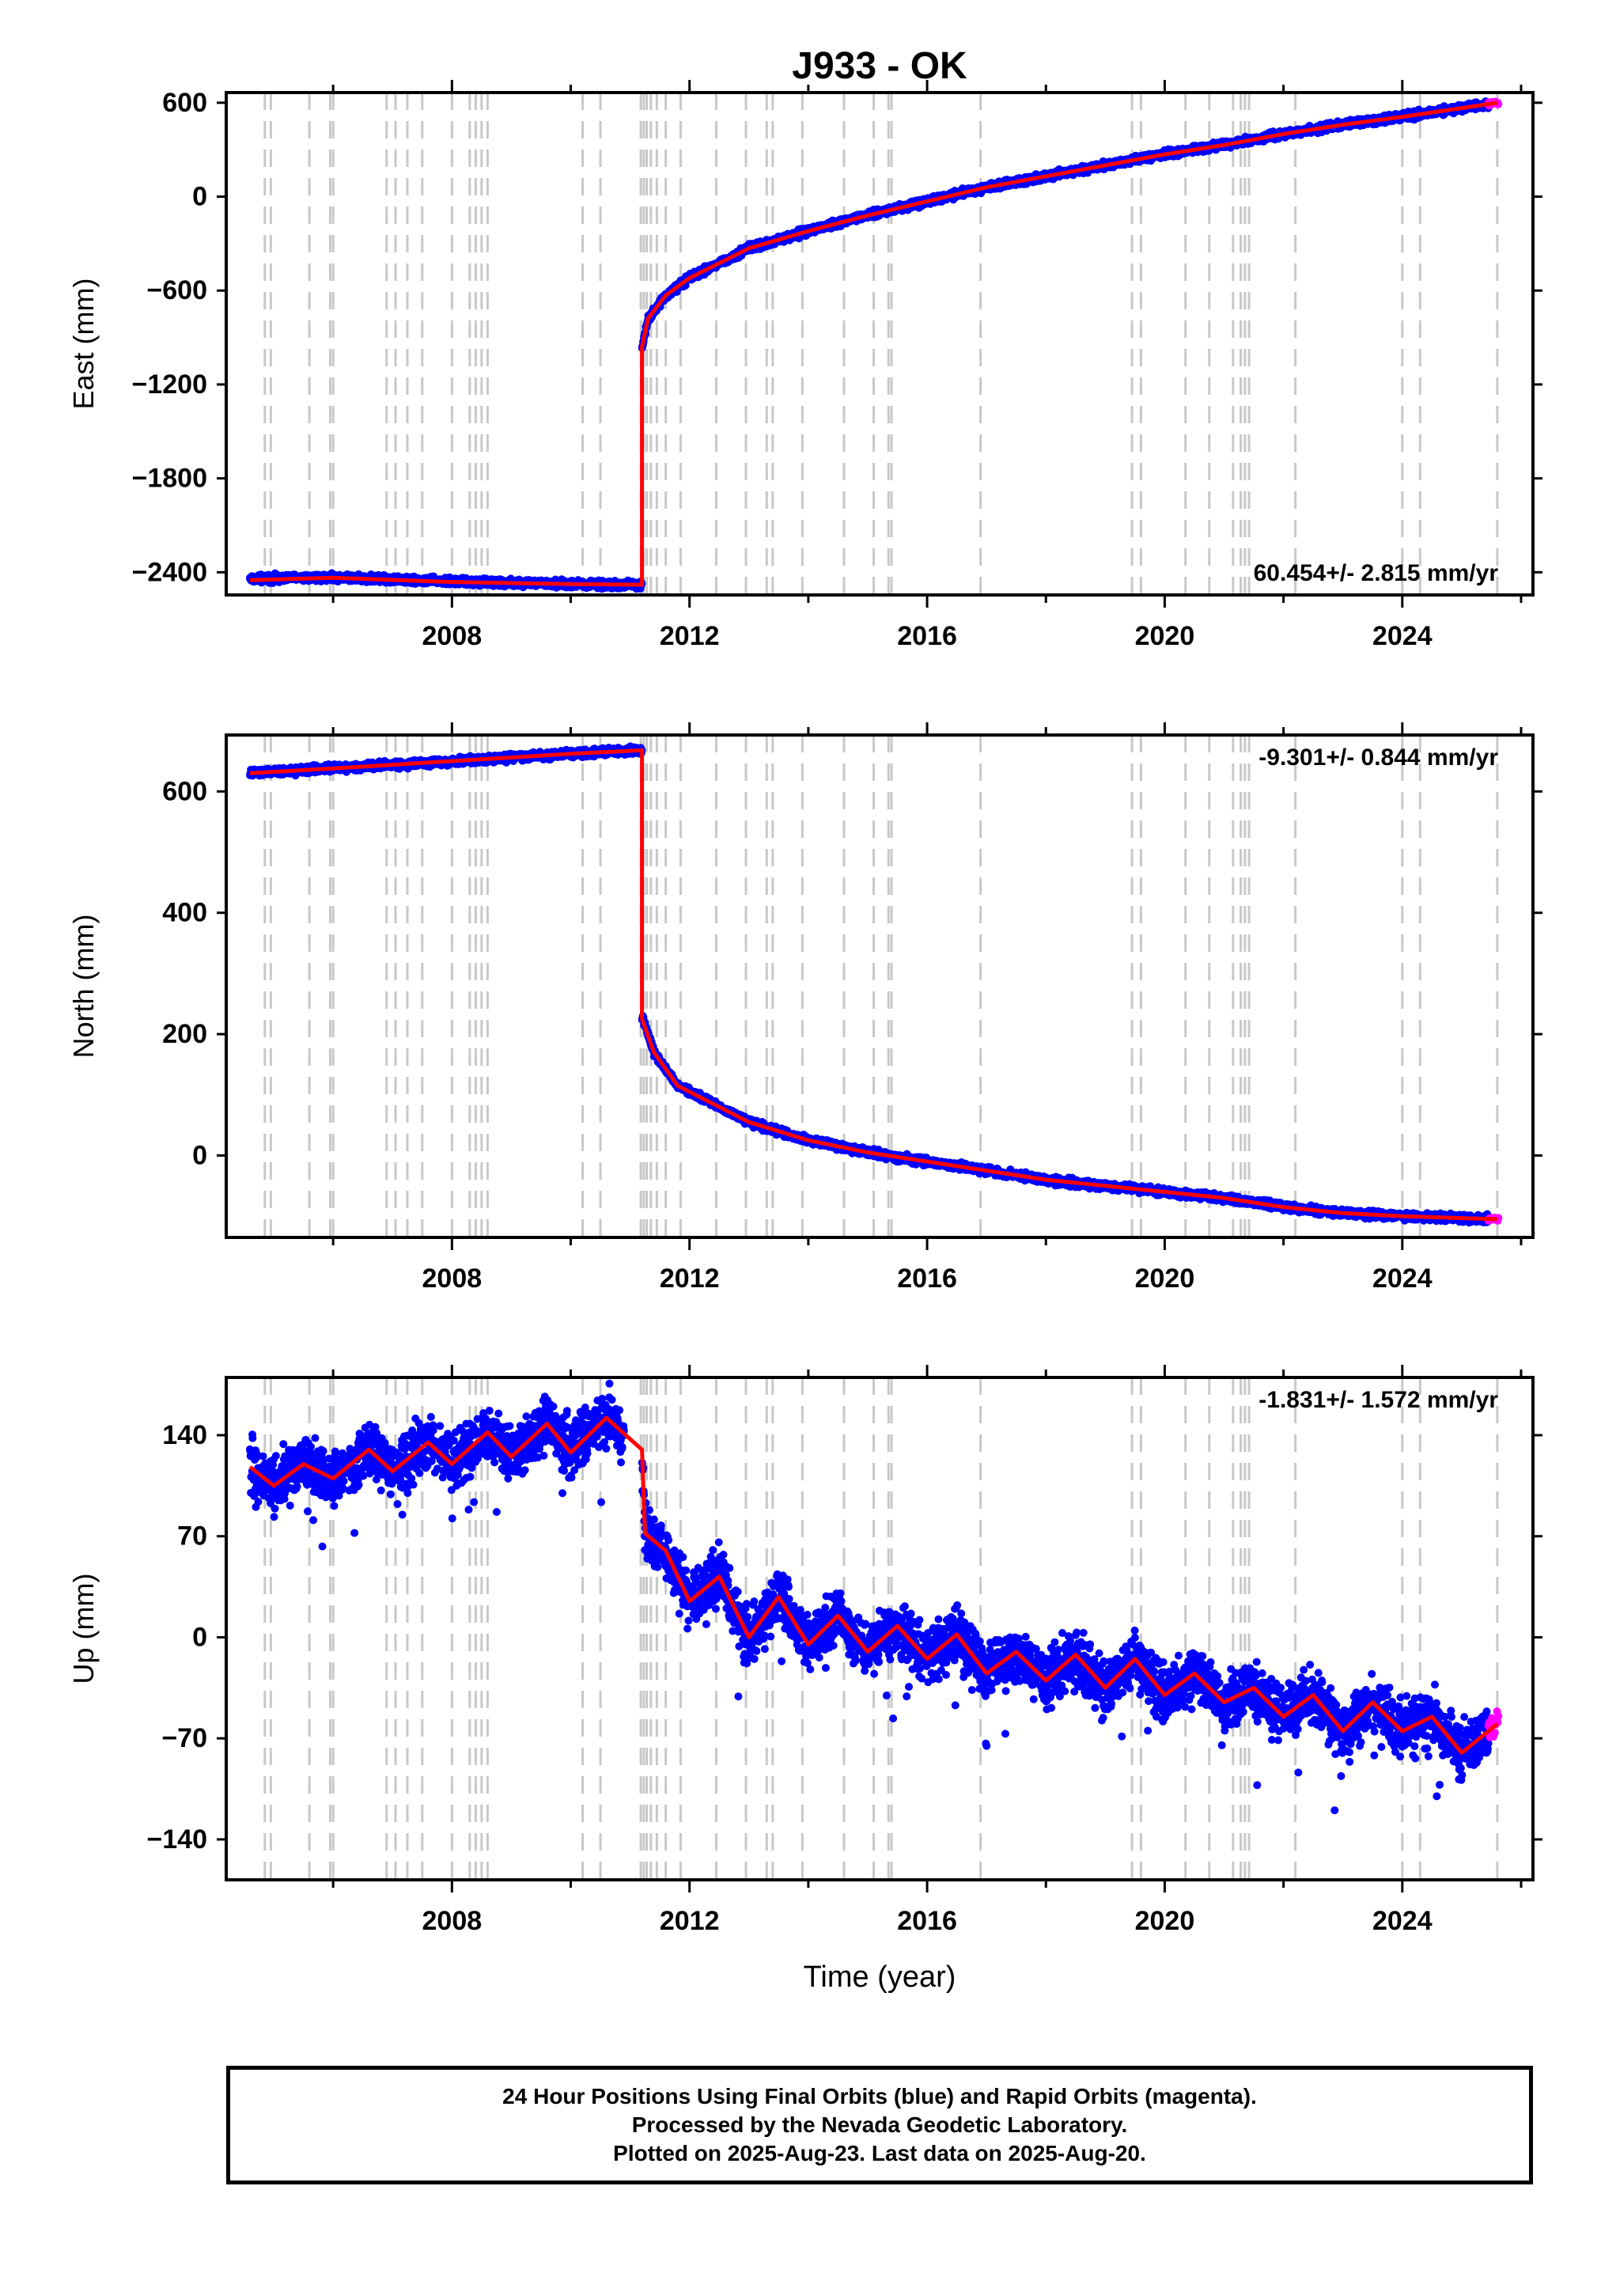  Describe the element at coordinates (83, 344) in the screenshot. I see `east-y-axis-label: East (mm)` at that location.